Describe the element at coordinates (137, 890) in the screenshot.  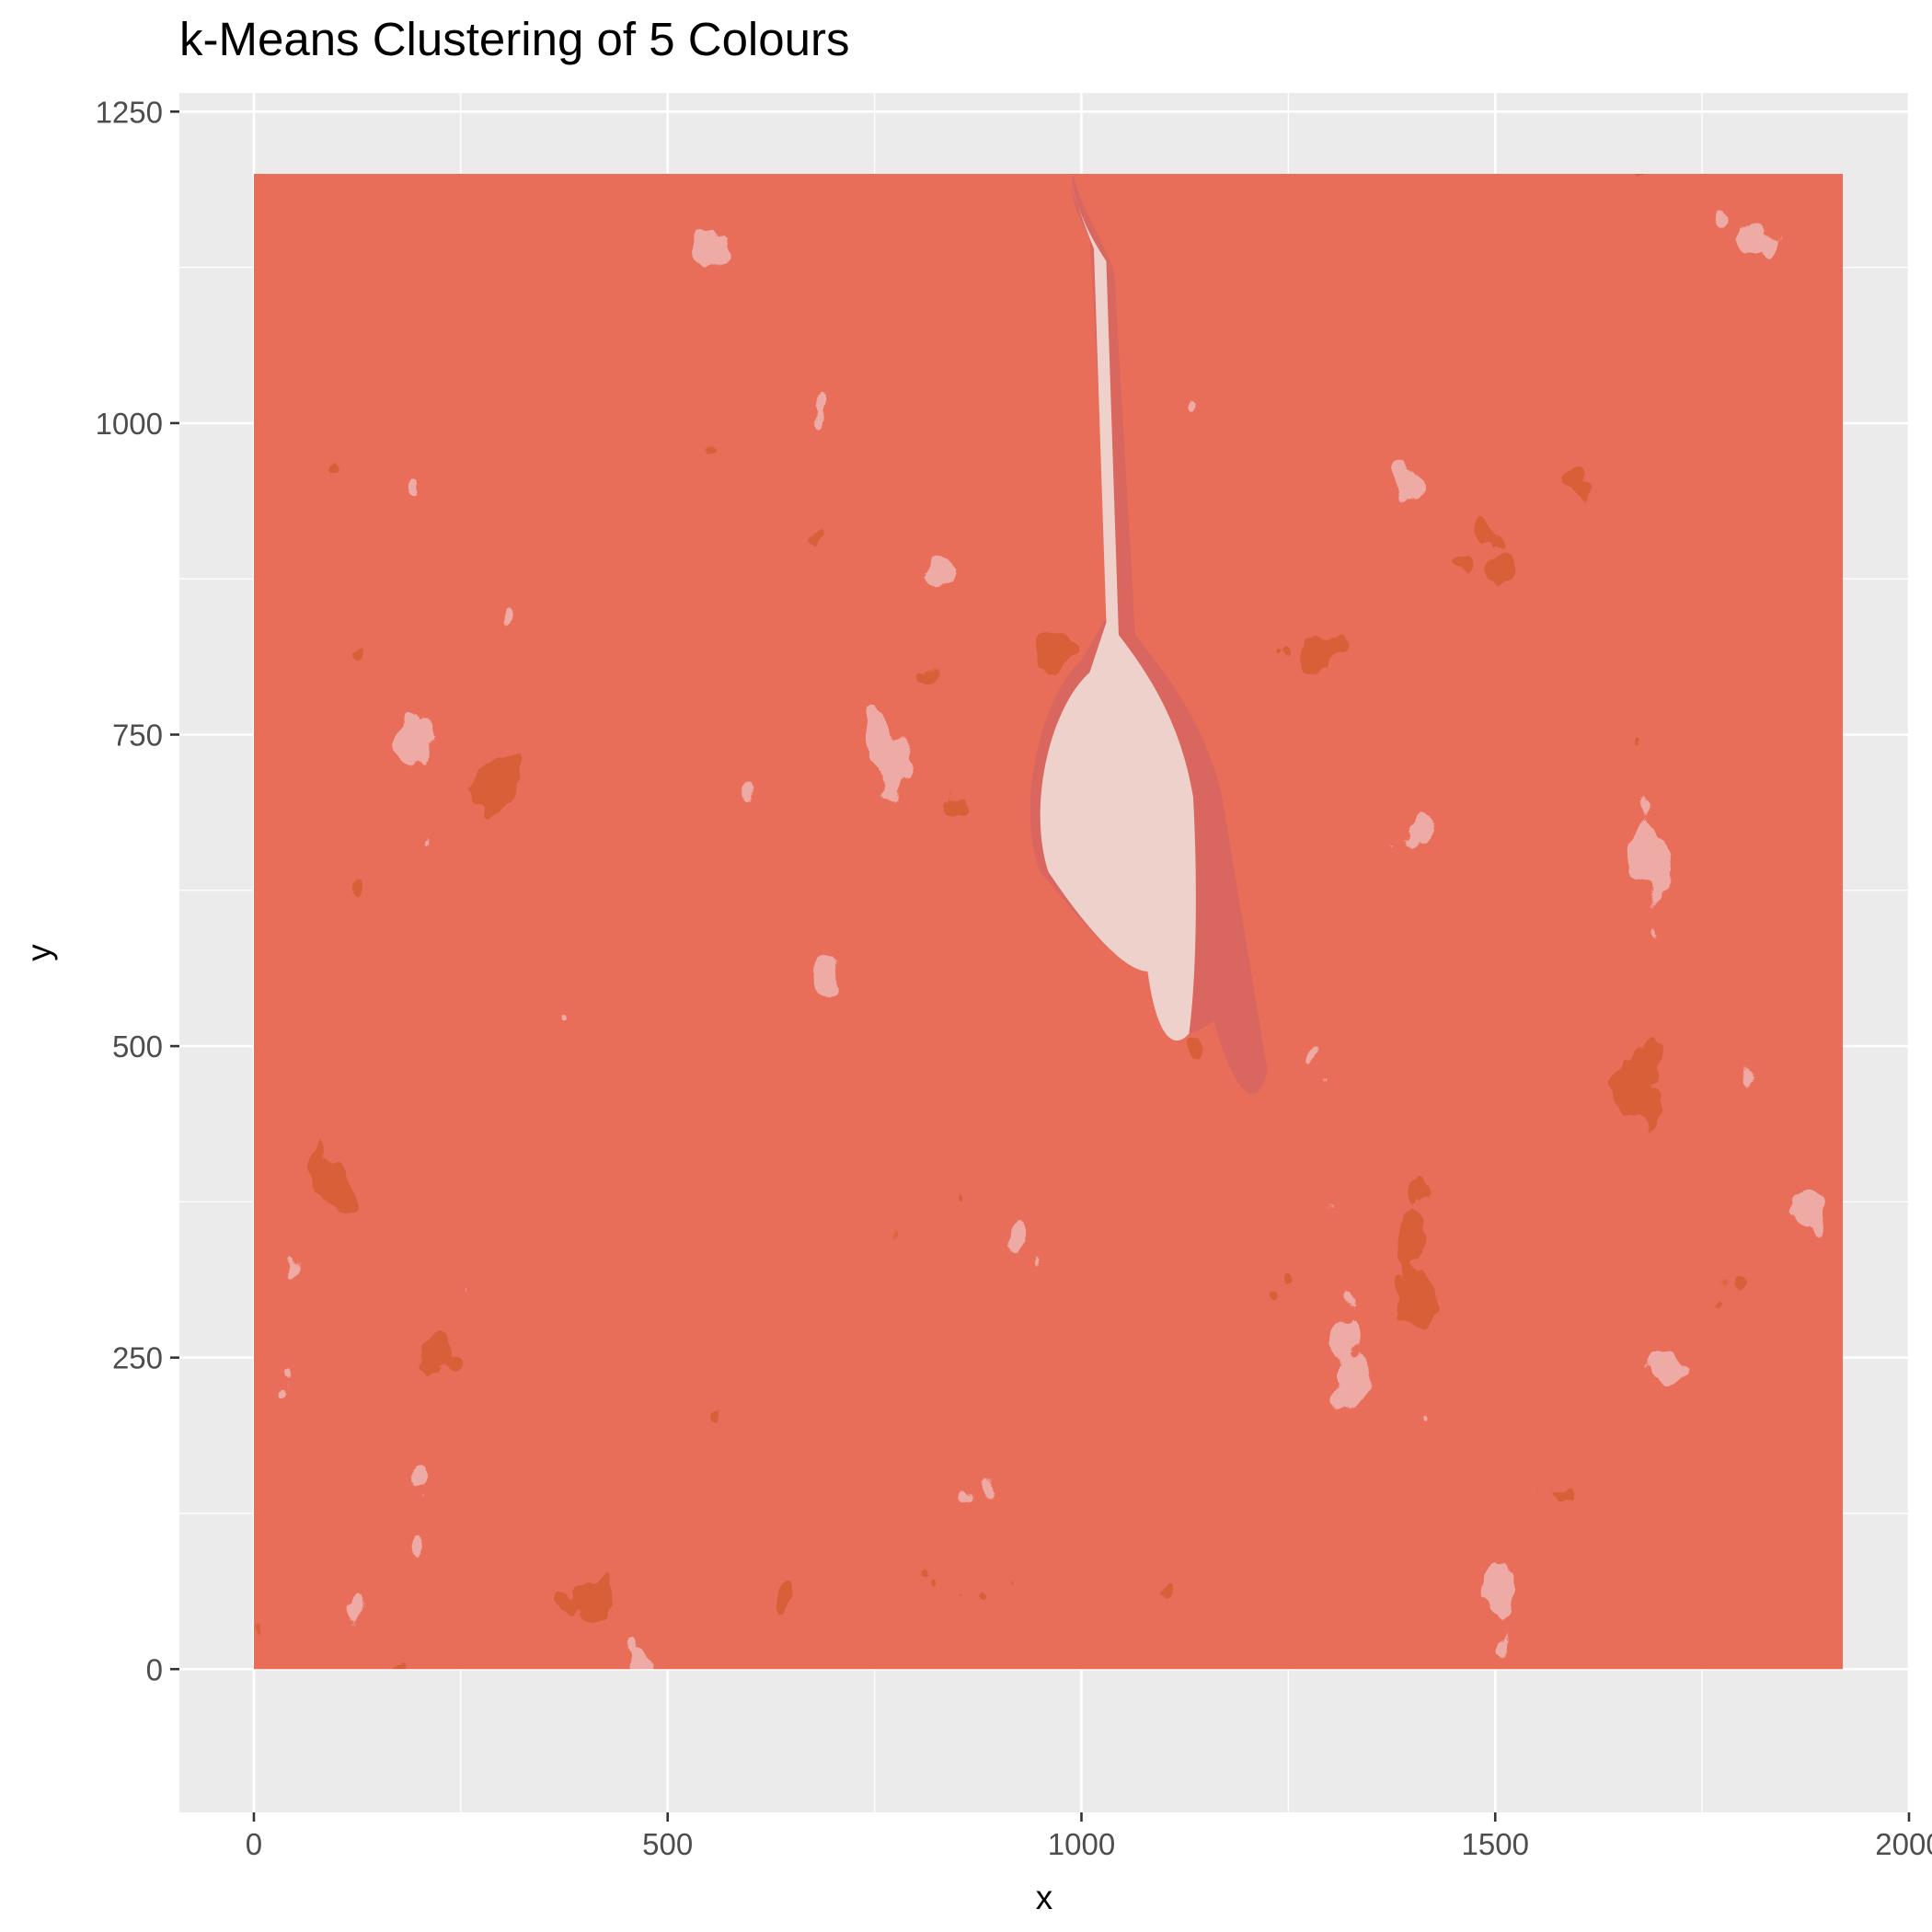
I see `y-axis-ticks: 0 250 500 750 1000 1250` at that location.